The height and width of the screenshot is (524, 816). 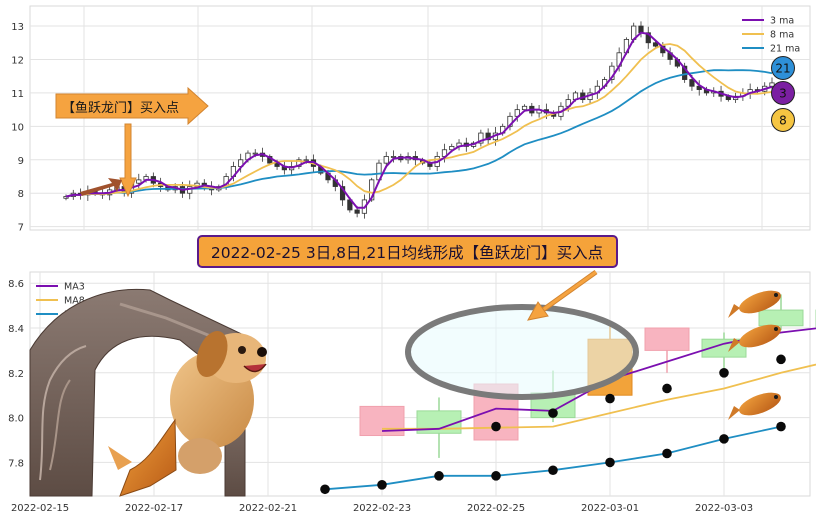 What do you see at coordinates (74, 287) in the screenshot?
I see `bottom-legend-label: MA3` at bounding box center [74, 287].